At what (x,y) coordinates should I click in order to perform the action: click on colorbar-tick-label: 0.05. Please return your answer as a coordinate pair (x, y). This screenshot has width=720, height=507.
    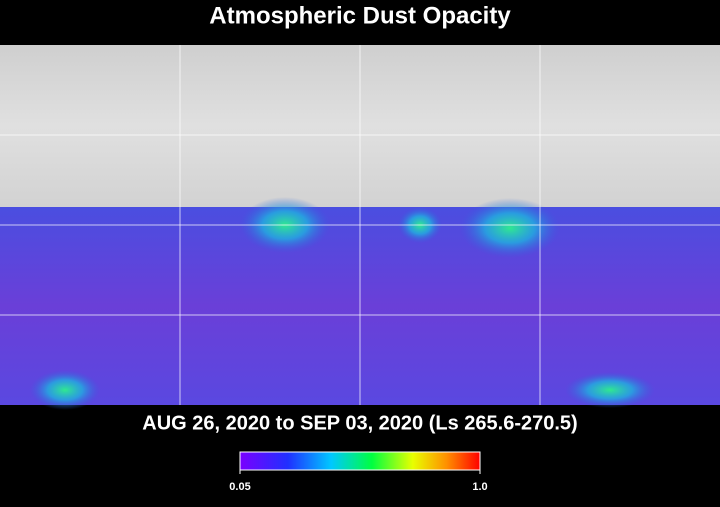
    Looking at the image, I should click on (239, 487).